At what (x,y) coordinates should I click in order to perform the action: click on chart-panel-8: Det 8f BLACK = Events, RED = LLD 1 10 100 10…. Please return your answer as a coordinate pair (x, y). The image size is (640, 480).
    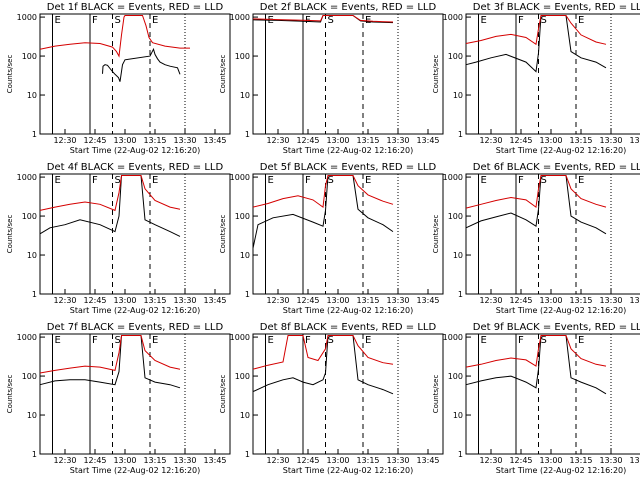
    Looking at the image, I should click on (331, 398).